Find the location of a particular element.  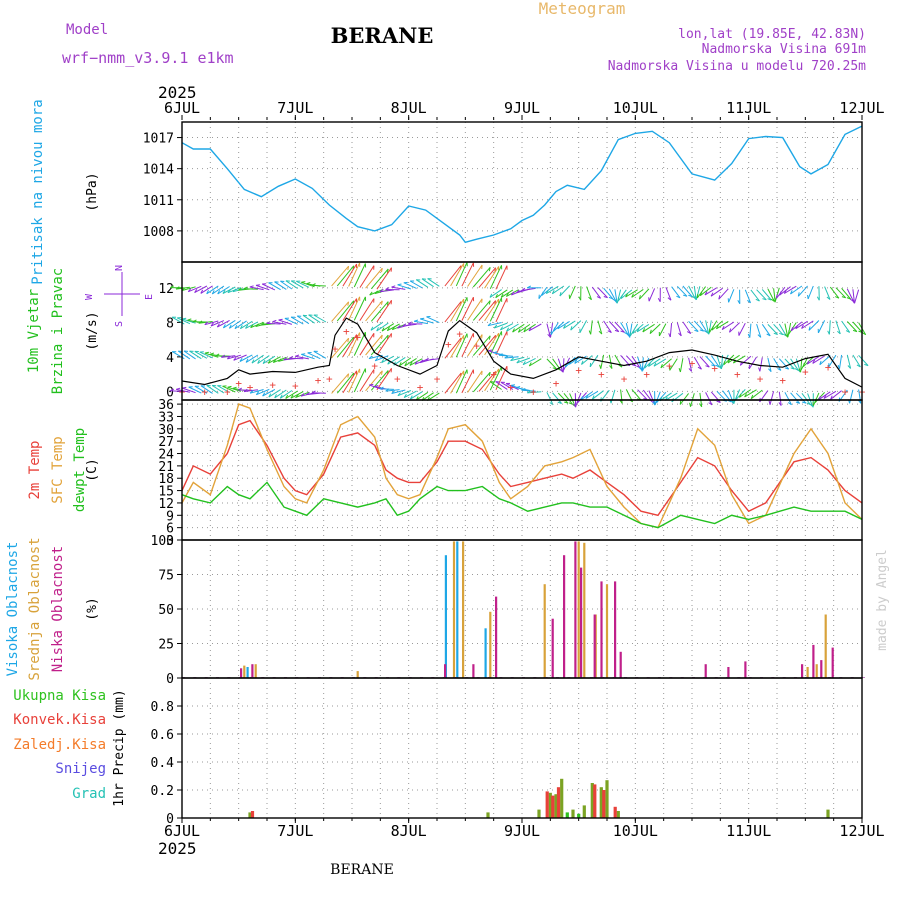

x-tick-label: 12JUL is located at coordinates (861, 108).